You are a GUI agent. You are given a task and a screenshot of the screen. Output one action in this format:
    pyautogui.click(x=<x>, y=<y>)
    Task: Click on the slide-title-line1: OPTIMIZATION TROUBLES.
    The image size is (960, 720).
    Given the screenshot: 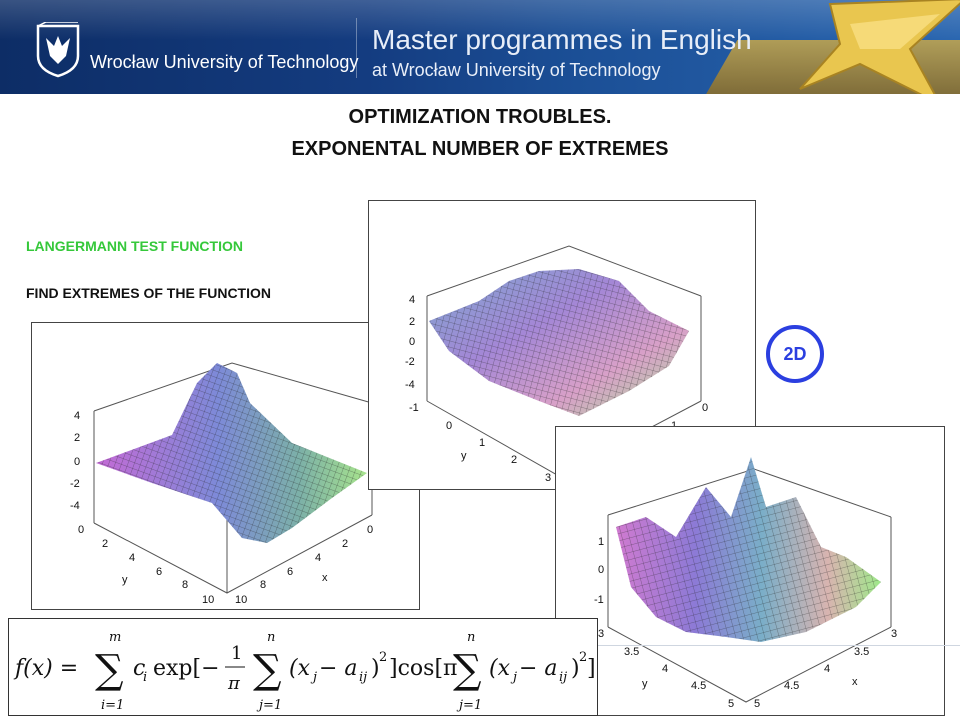 What is the action you would take?
    pyautogui.click(x=480, y=117)
    